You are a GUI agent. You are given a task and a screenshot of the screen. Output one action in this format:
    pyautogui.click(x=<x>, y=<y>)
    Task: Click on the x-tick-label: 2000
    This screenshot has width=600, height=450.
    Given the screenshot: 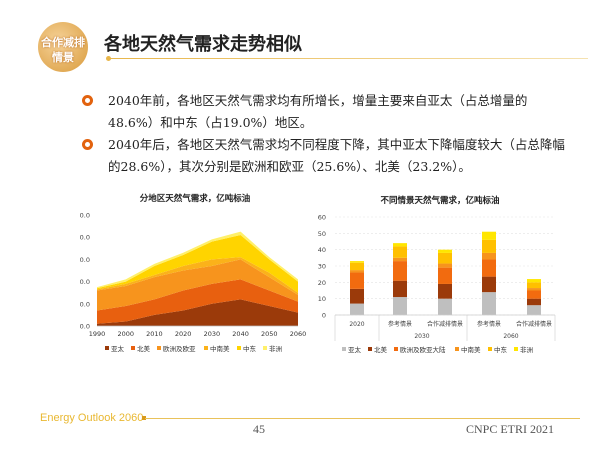 What is the action you would take?
    pyautogui.click(x=125, y=334)
    